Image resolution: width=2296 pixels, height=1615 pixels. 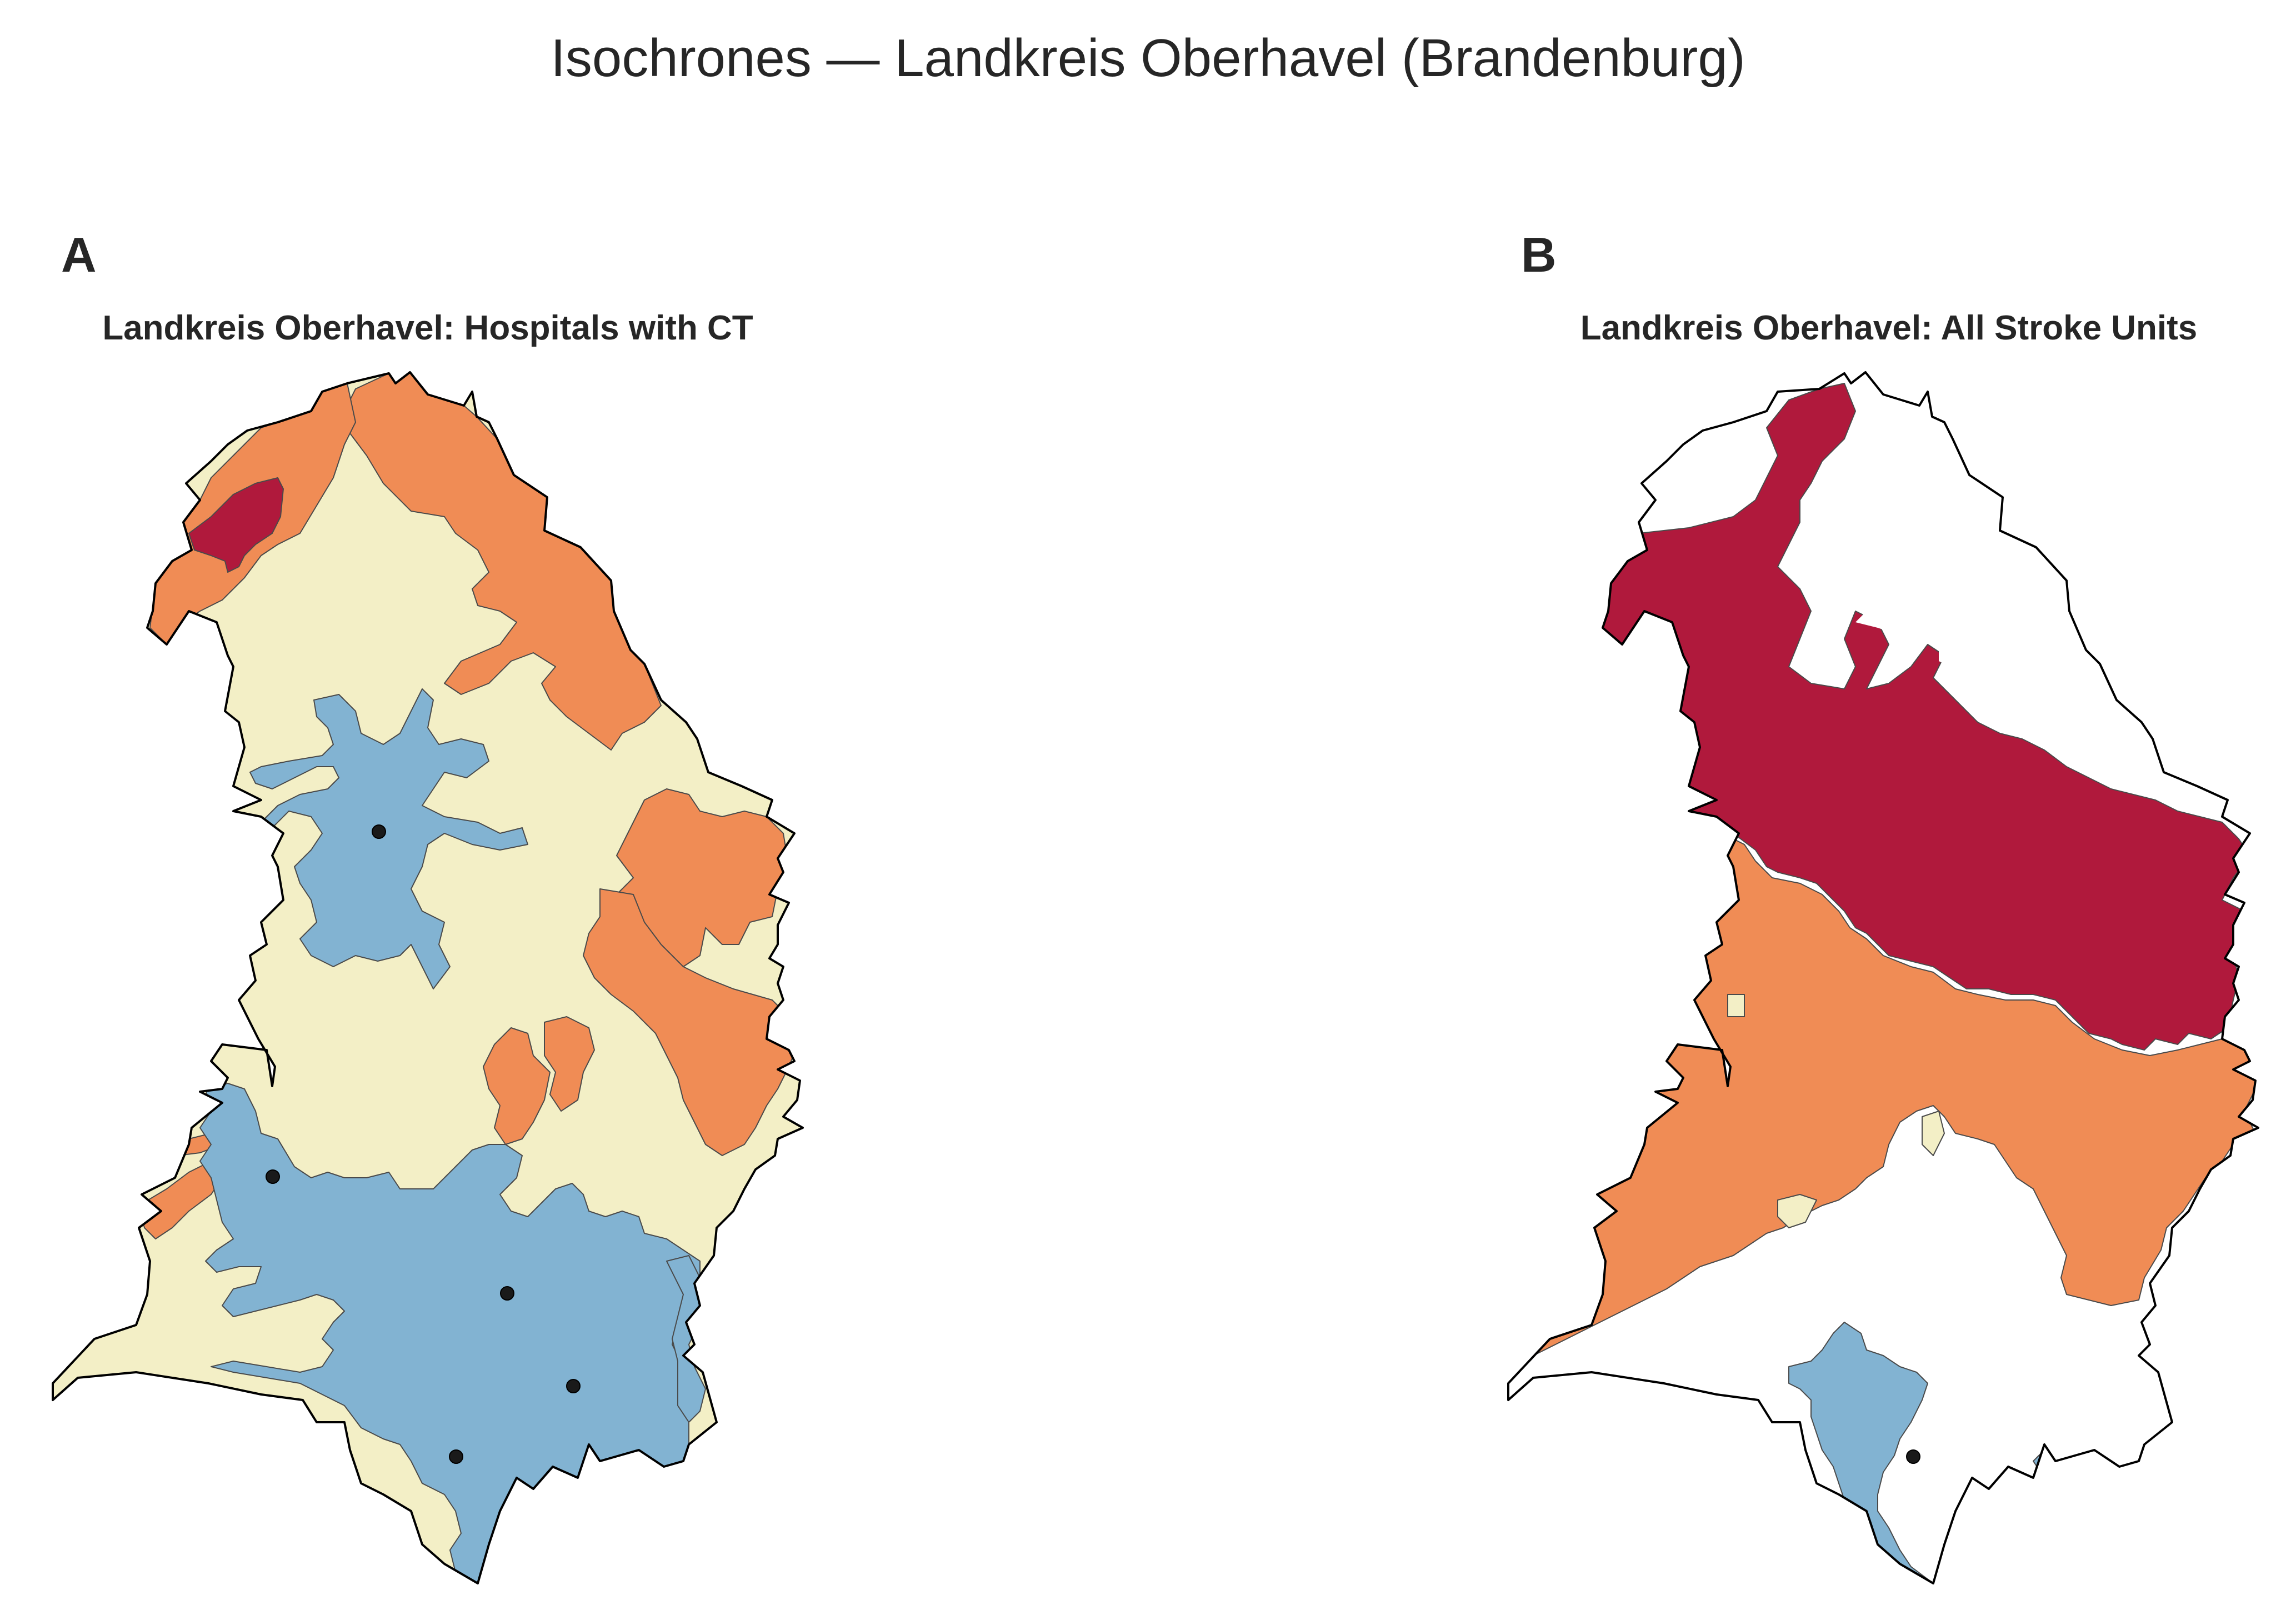 What do you see at coordinates (79, 255) in the screenshot?
I see `panel-a-letter: A` at bounding box center [79, 255].